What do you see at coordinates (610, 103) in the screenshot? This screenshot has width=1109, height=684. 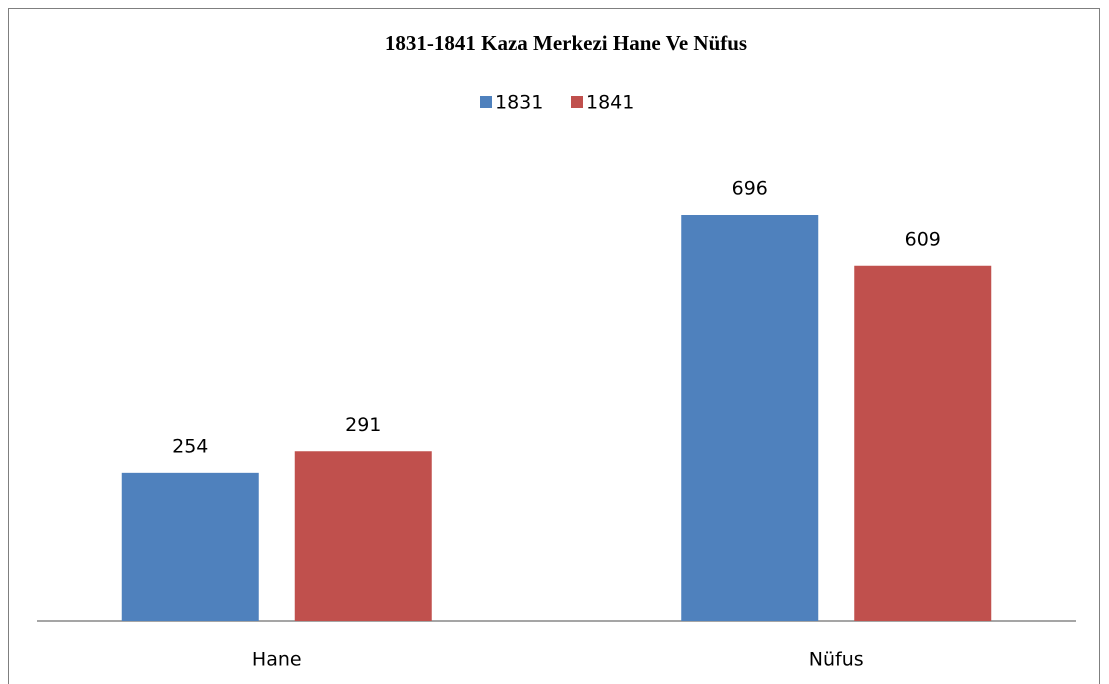 I see `legend-label: 1841` at bounding box center [610, 103].